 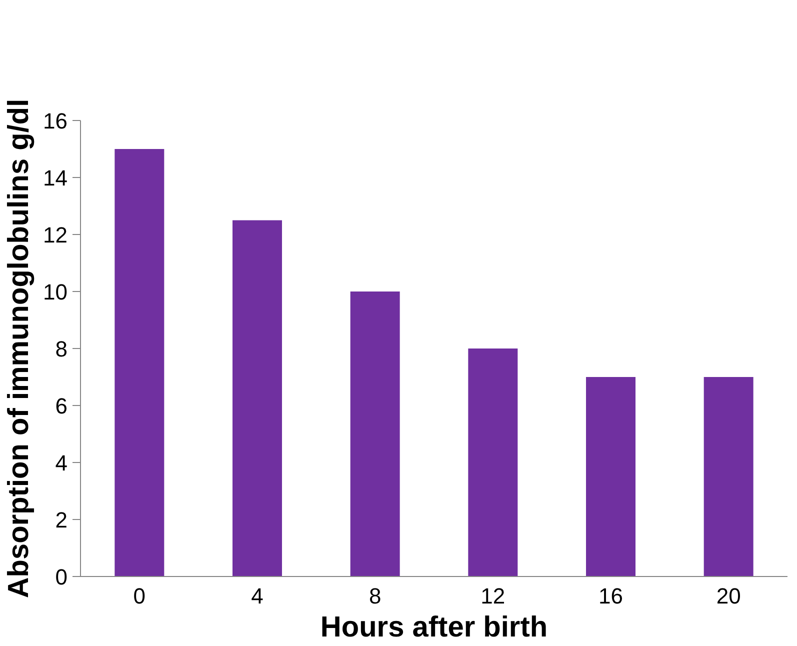 What do you see at coordinates (61, 577) in the screenshot?
I see `y-tick-label: 0` at bounding box center [61, 577].